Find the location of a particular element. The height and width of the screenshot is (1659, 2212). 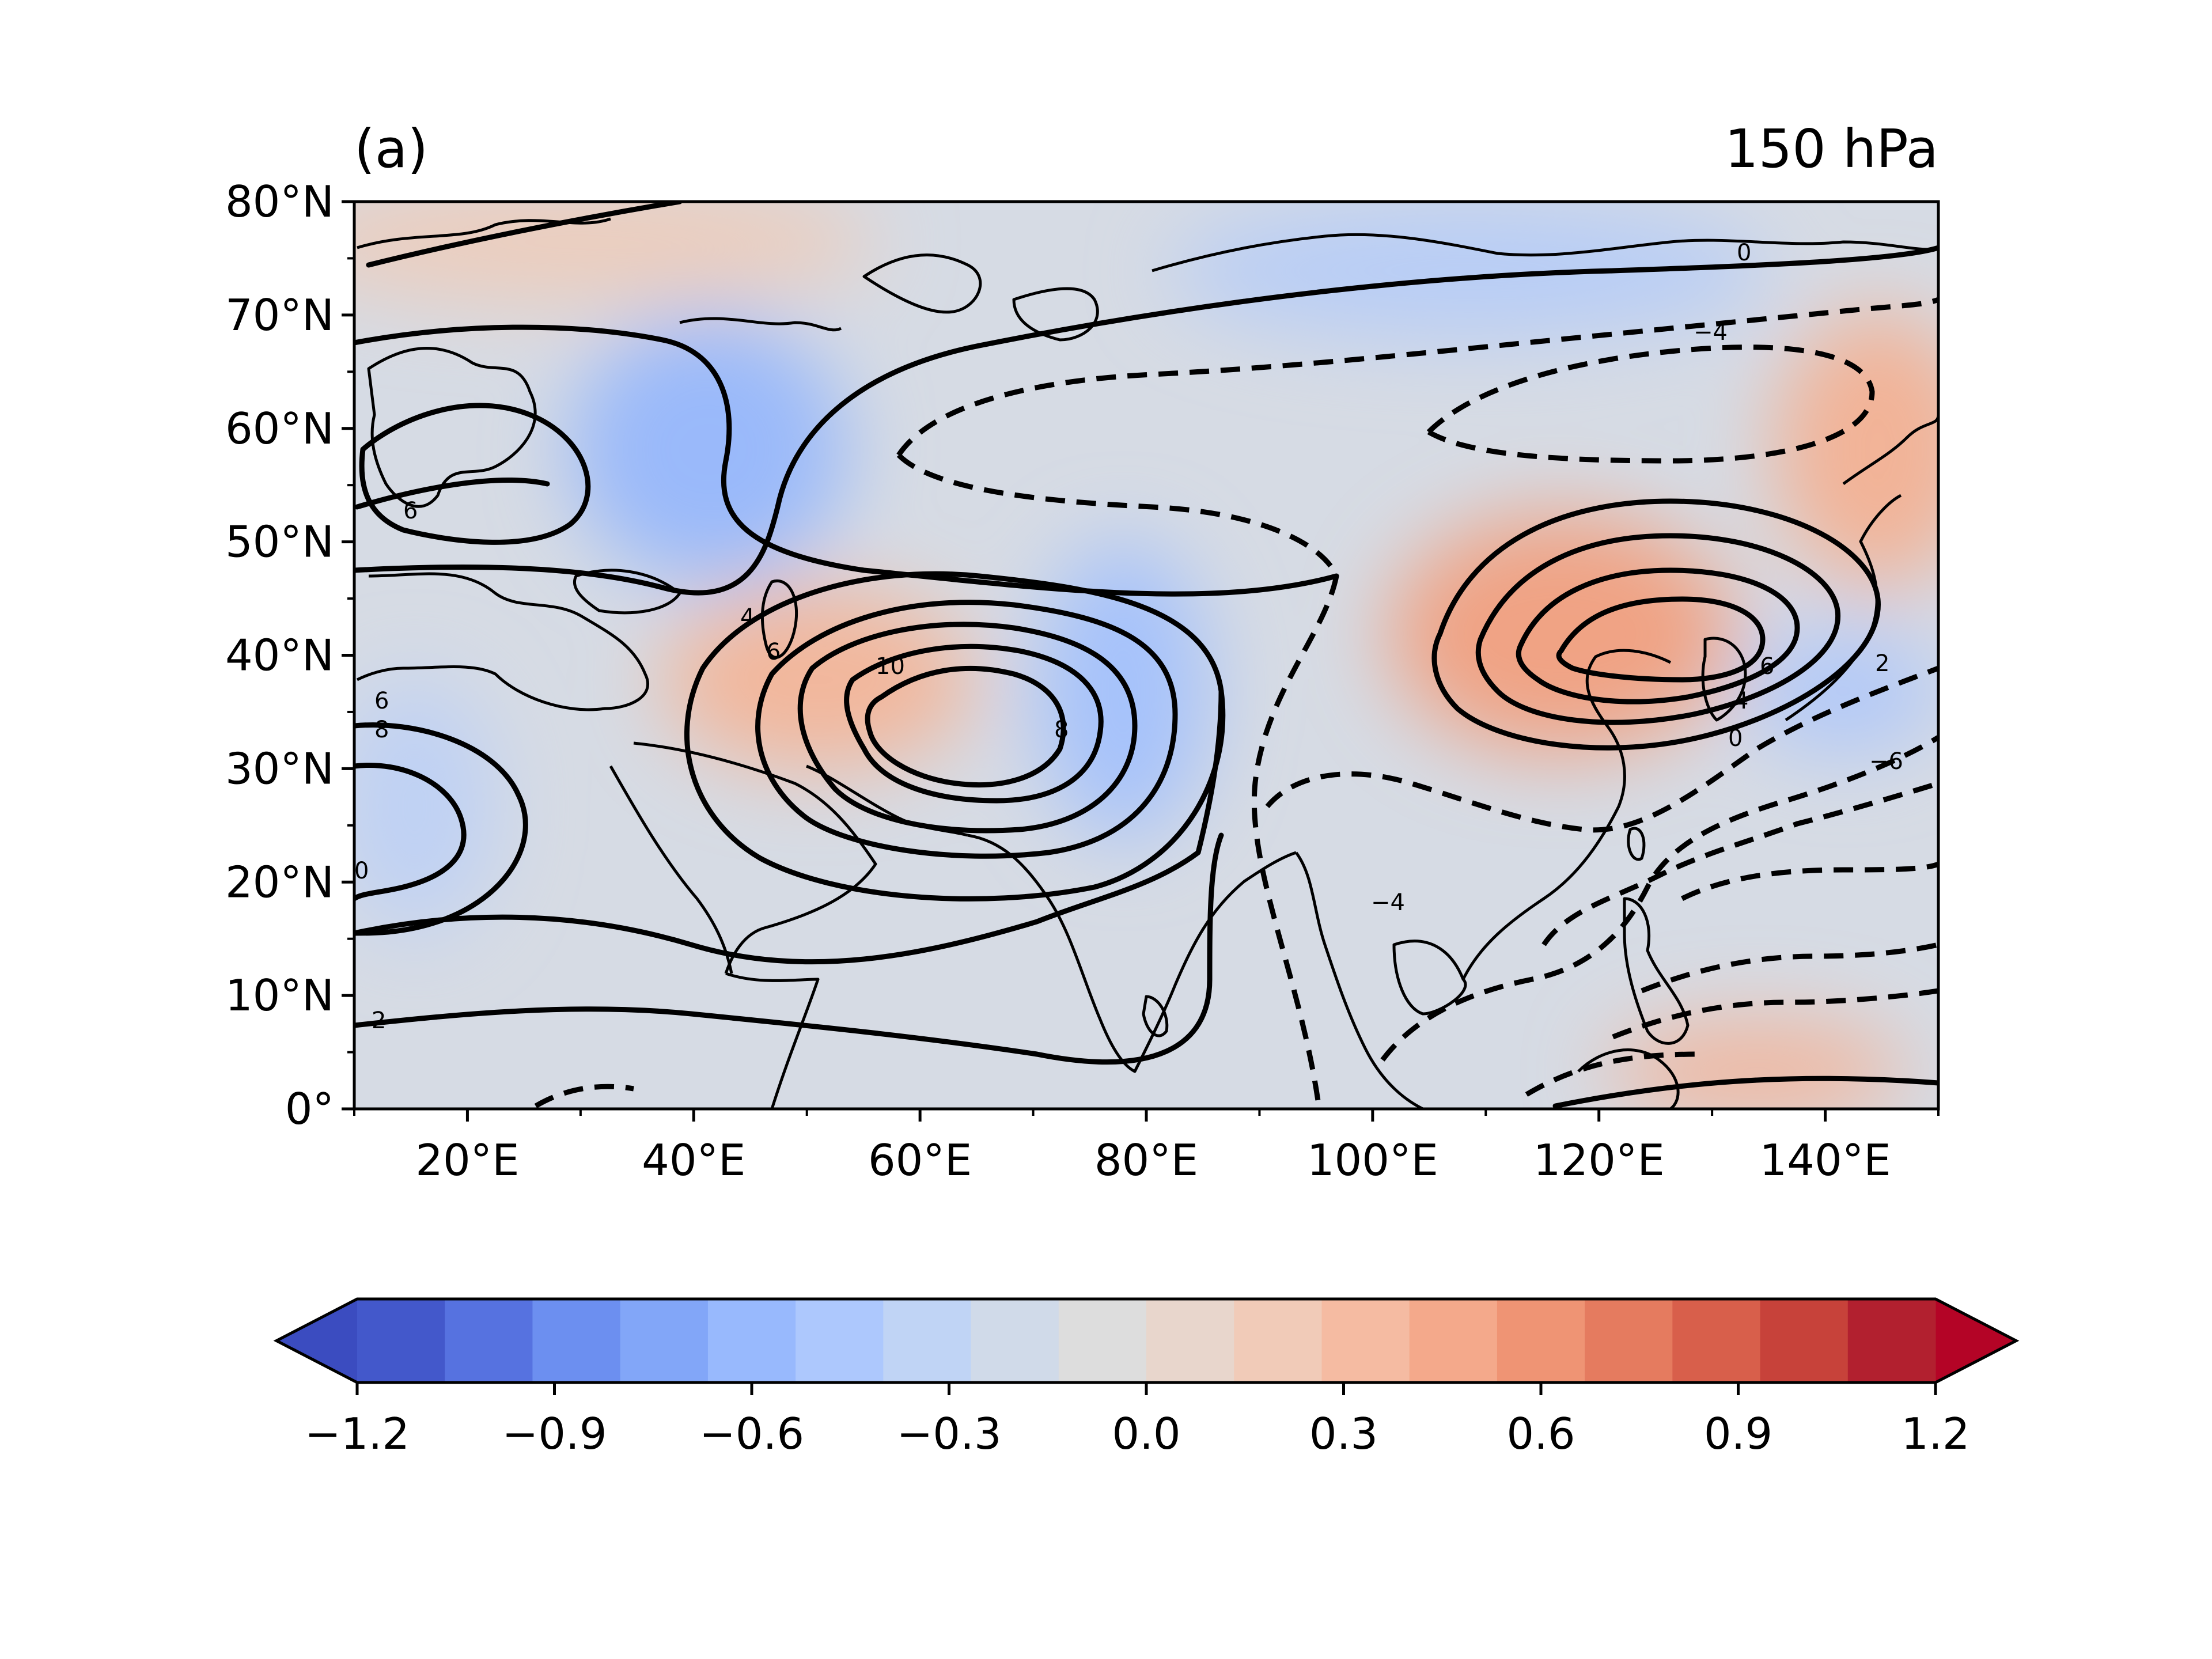

anomaly-pos-iran is located at coordinates (818, 680).